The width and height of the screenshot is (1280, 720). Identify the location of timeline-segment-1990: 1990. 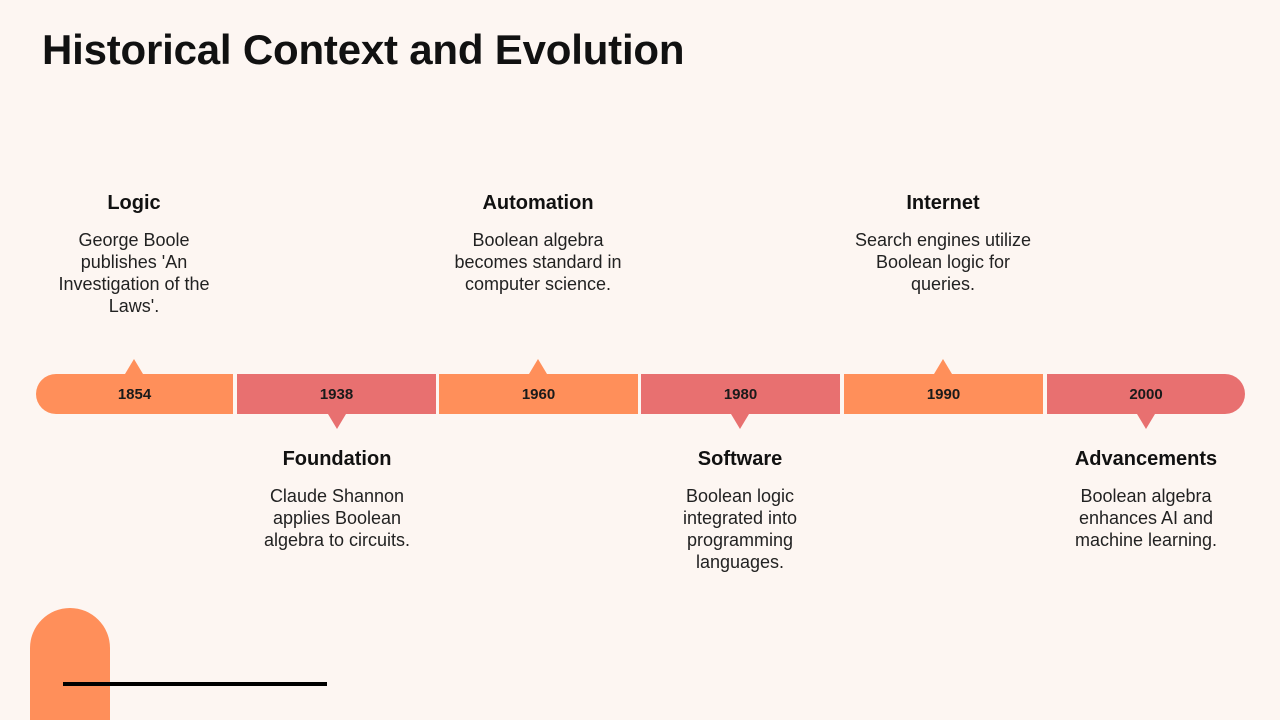
(943, 394).